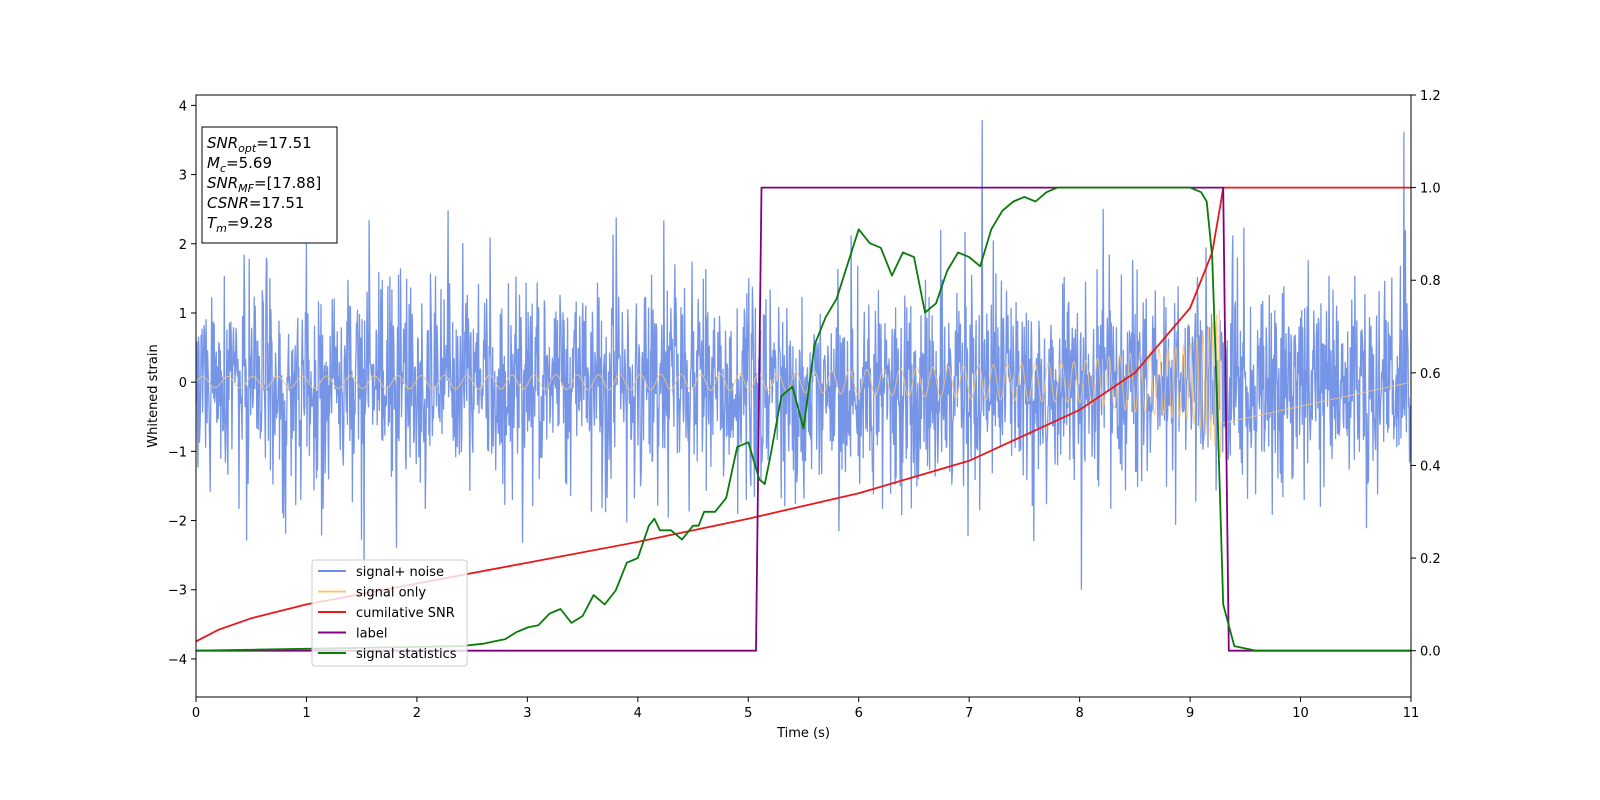 This screenshot has height=800, width=1600. I want to click on legend-label: cumilative SNR, so click(405, 613).